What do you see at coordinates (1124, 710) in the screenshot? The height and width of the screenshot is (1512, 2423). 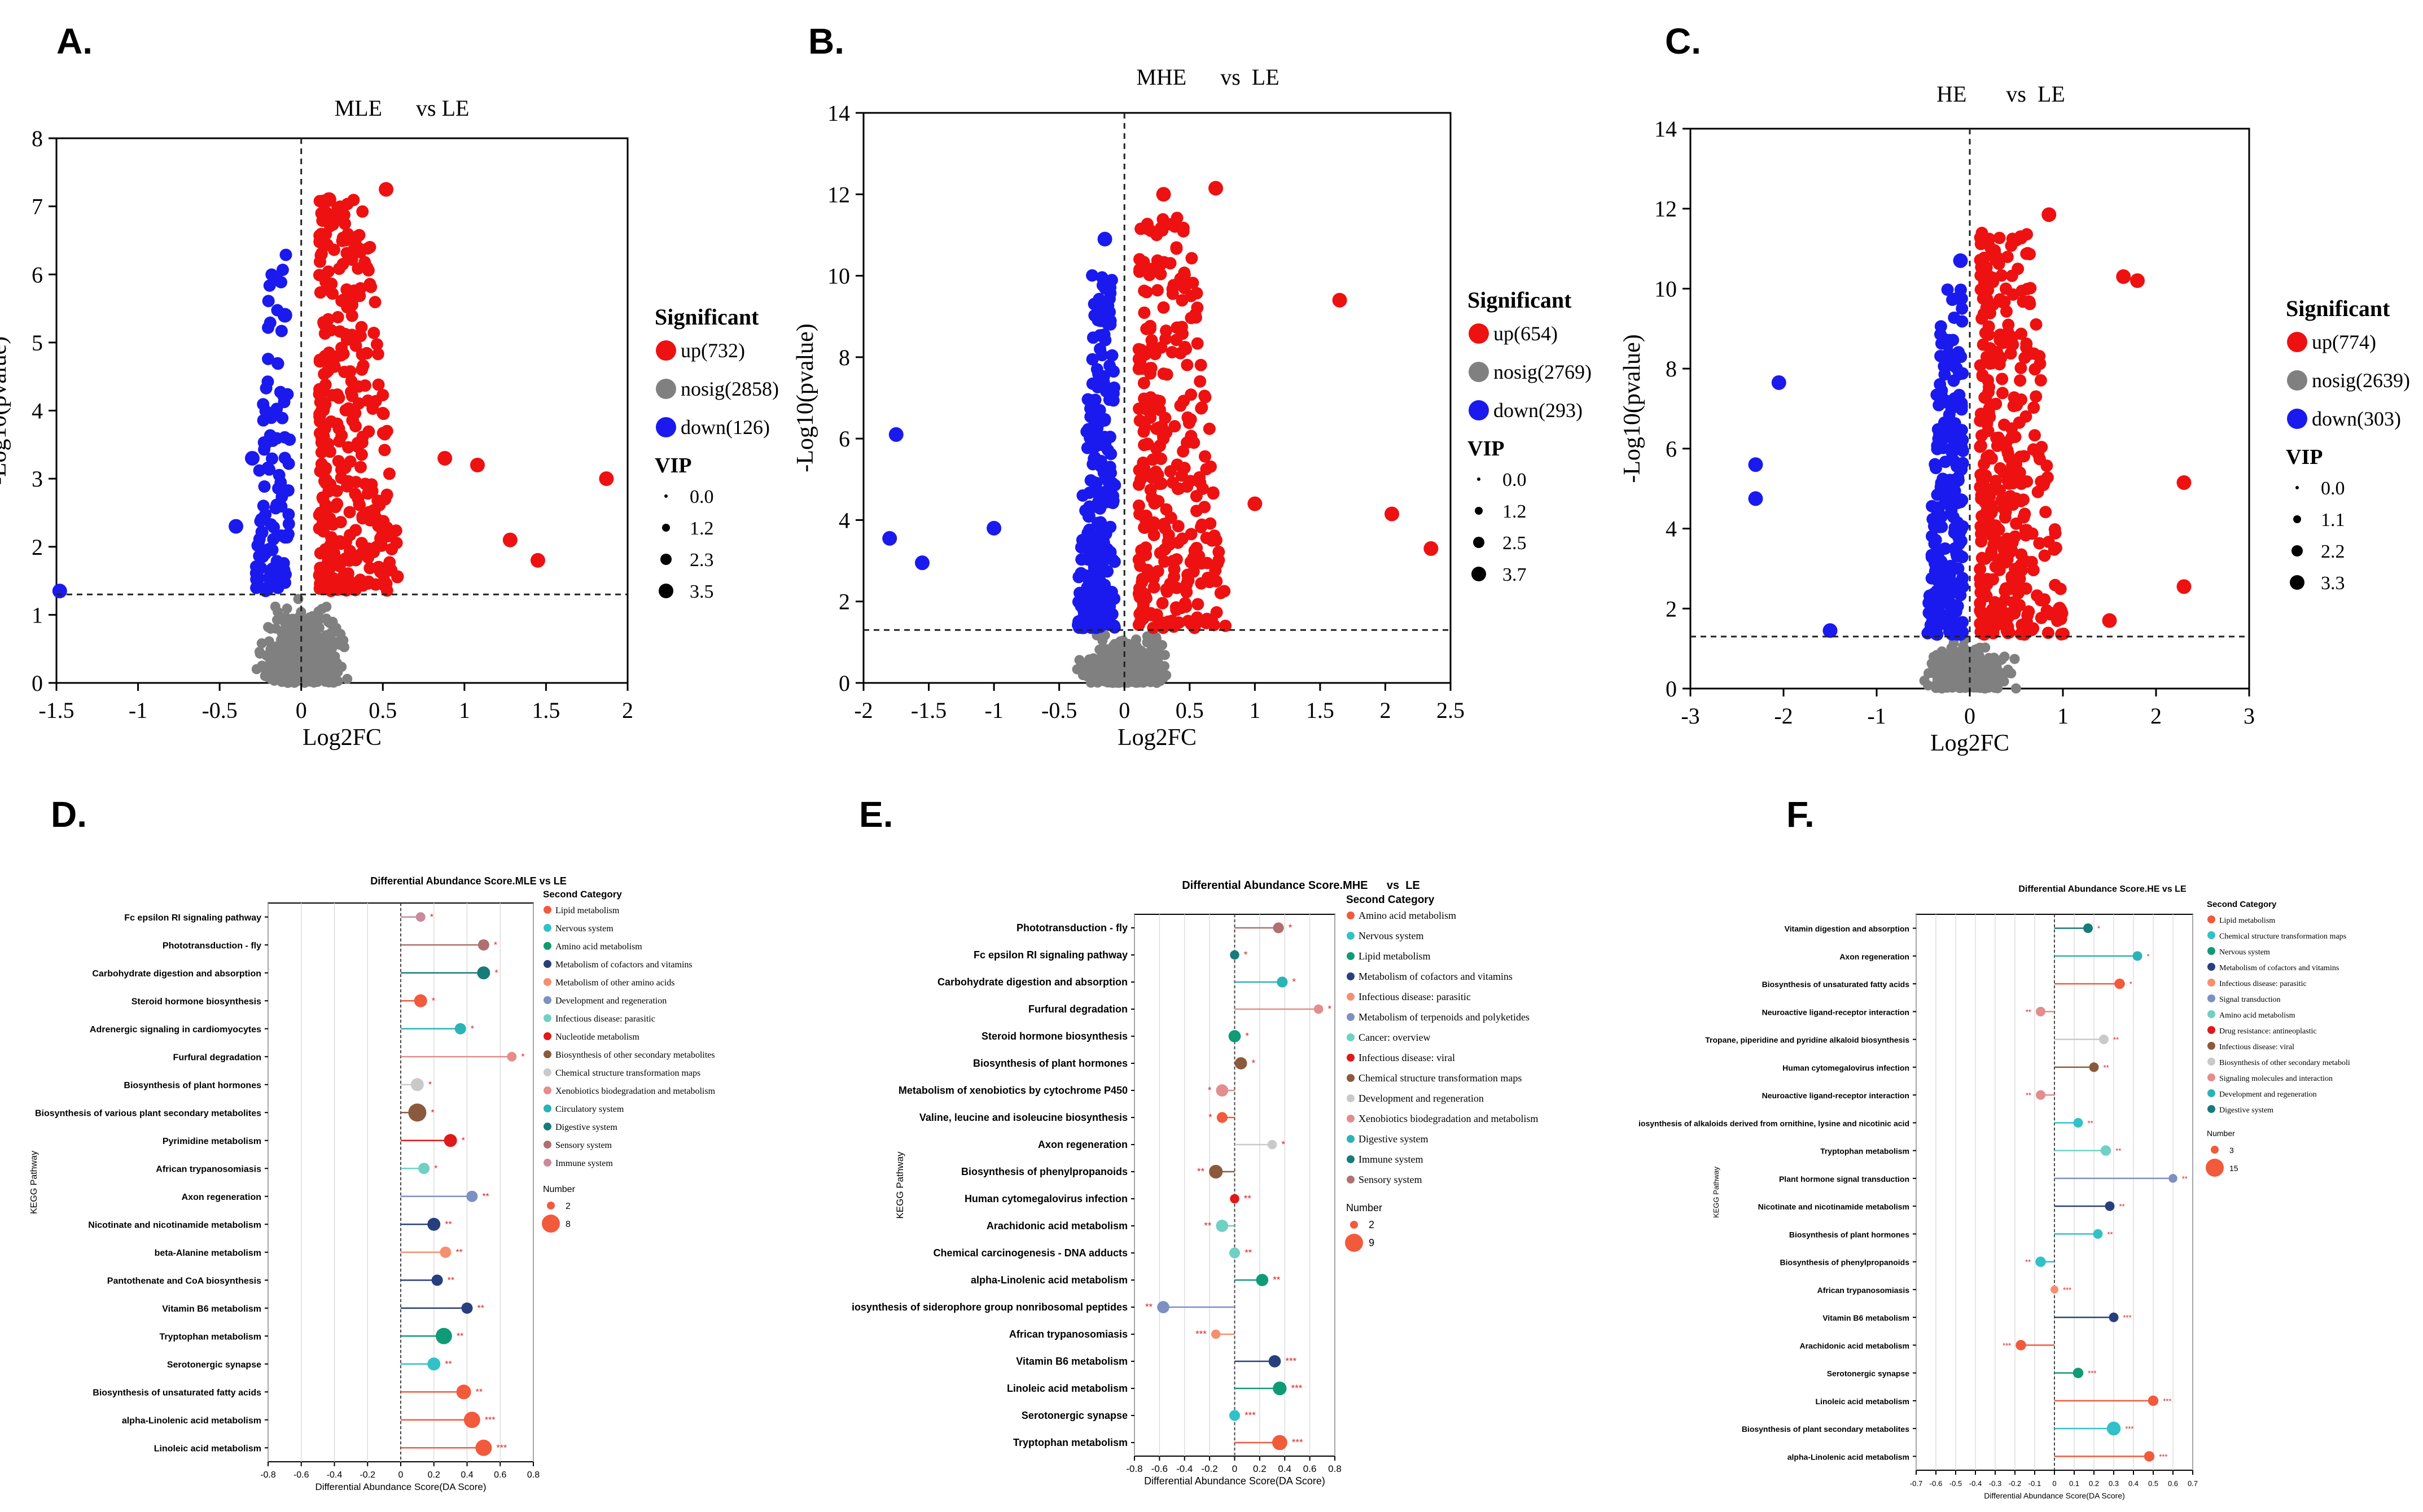 I see `x-tick-label: 0` at bounding box center [1124, 710].